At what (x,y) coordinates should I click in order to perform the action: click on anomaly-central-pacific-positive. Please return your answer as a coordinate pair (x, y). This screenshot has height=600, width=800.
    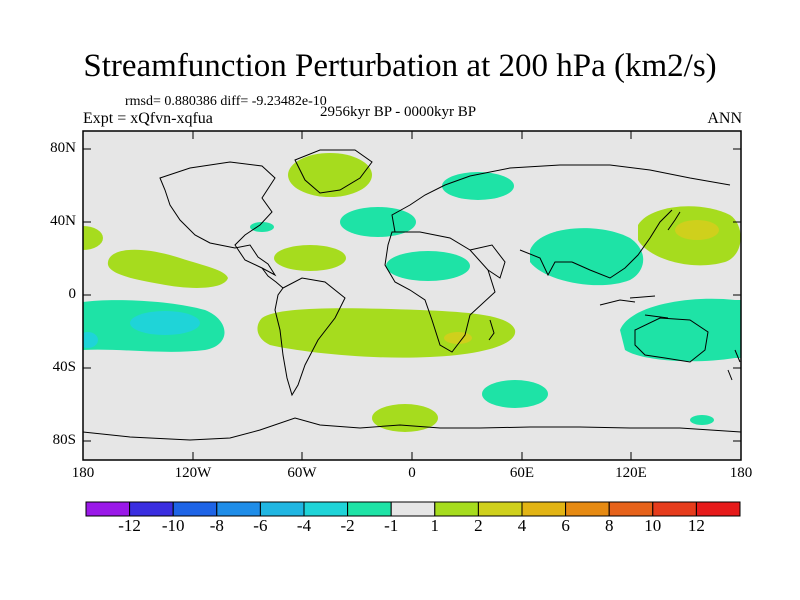
    Looking at the image, I should click on (167, 268).